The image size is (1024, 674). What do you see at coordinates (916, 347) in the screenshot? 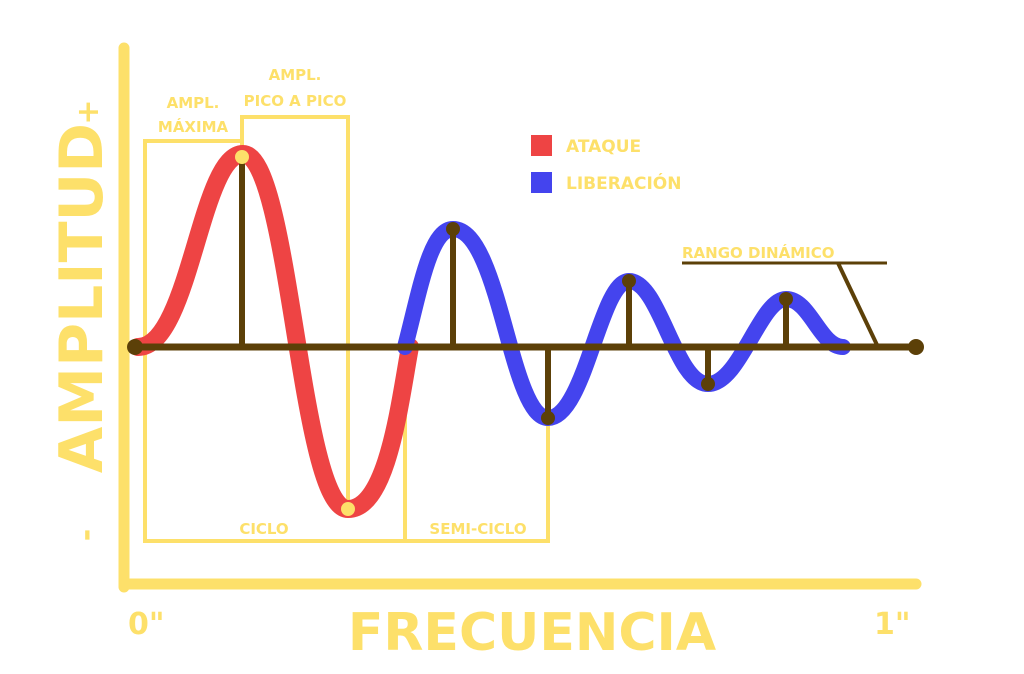
I see `baseline-end-dot` at bounding box center [916, 347].